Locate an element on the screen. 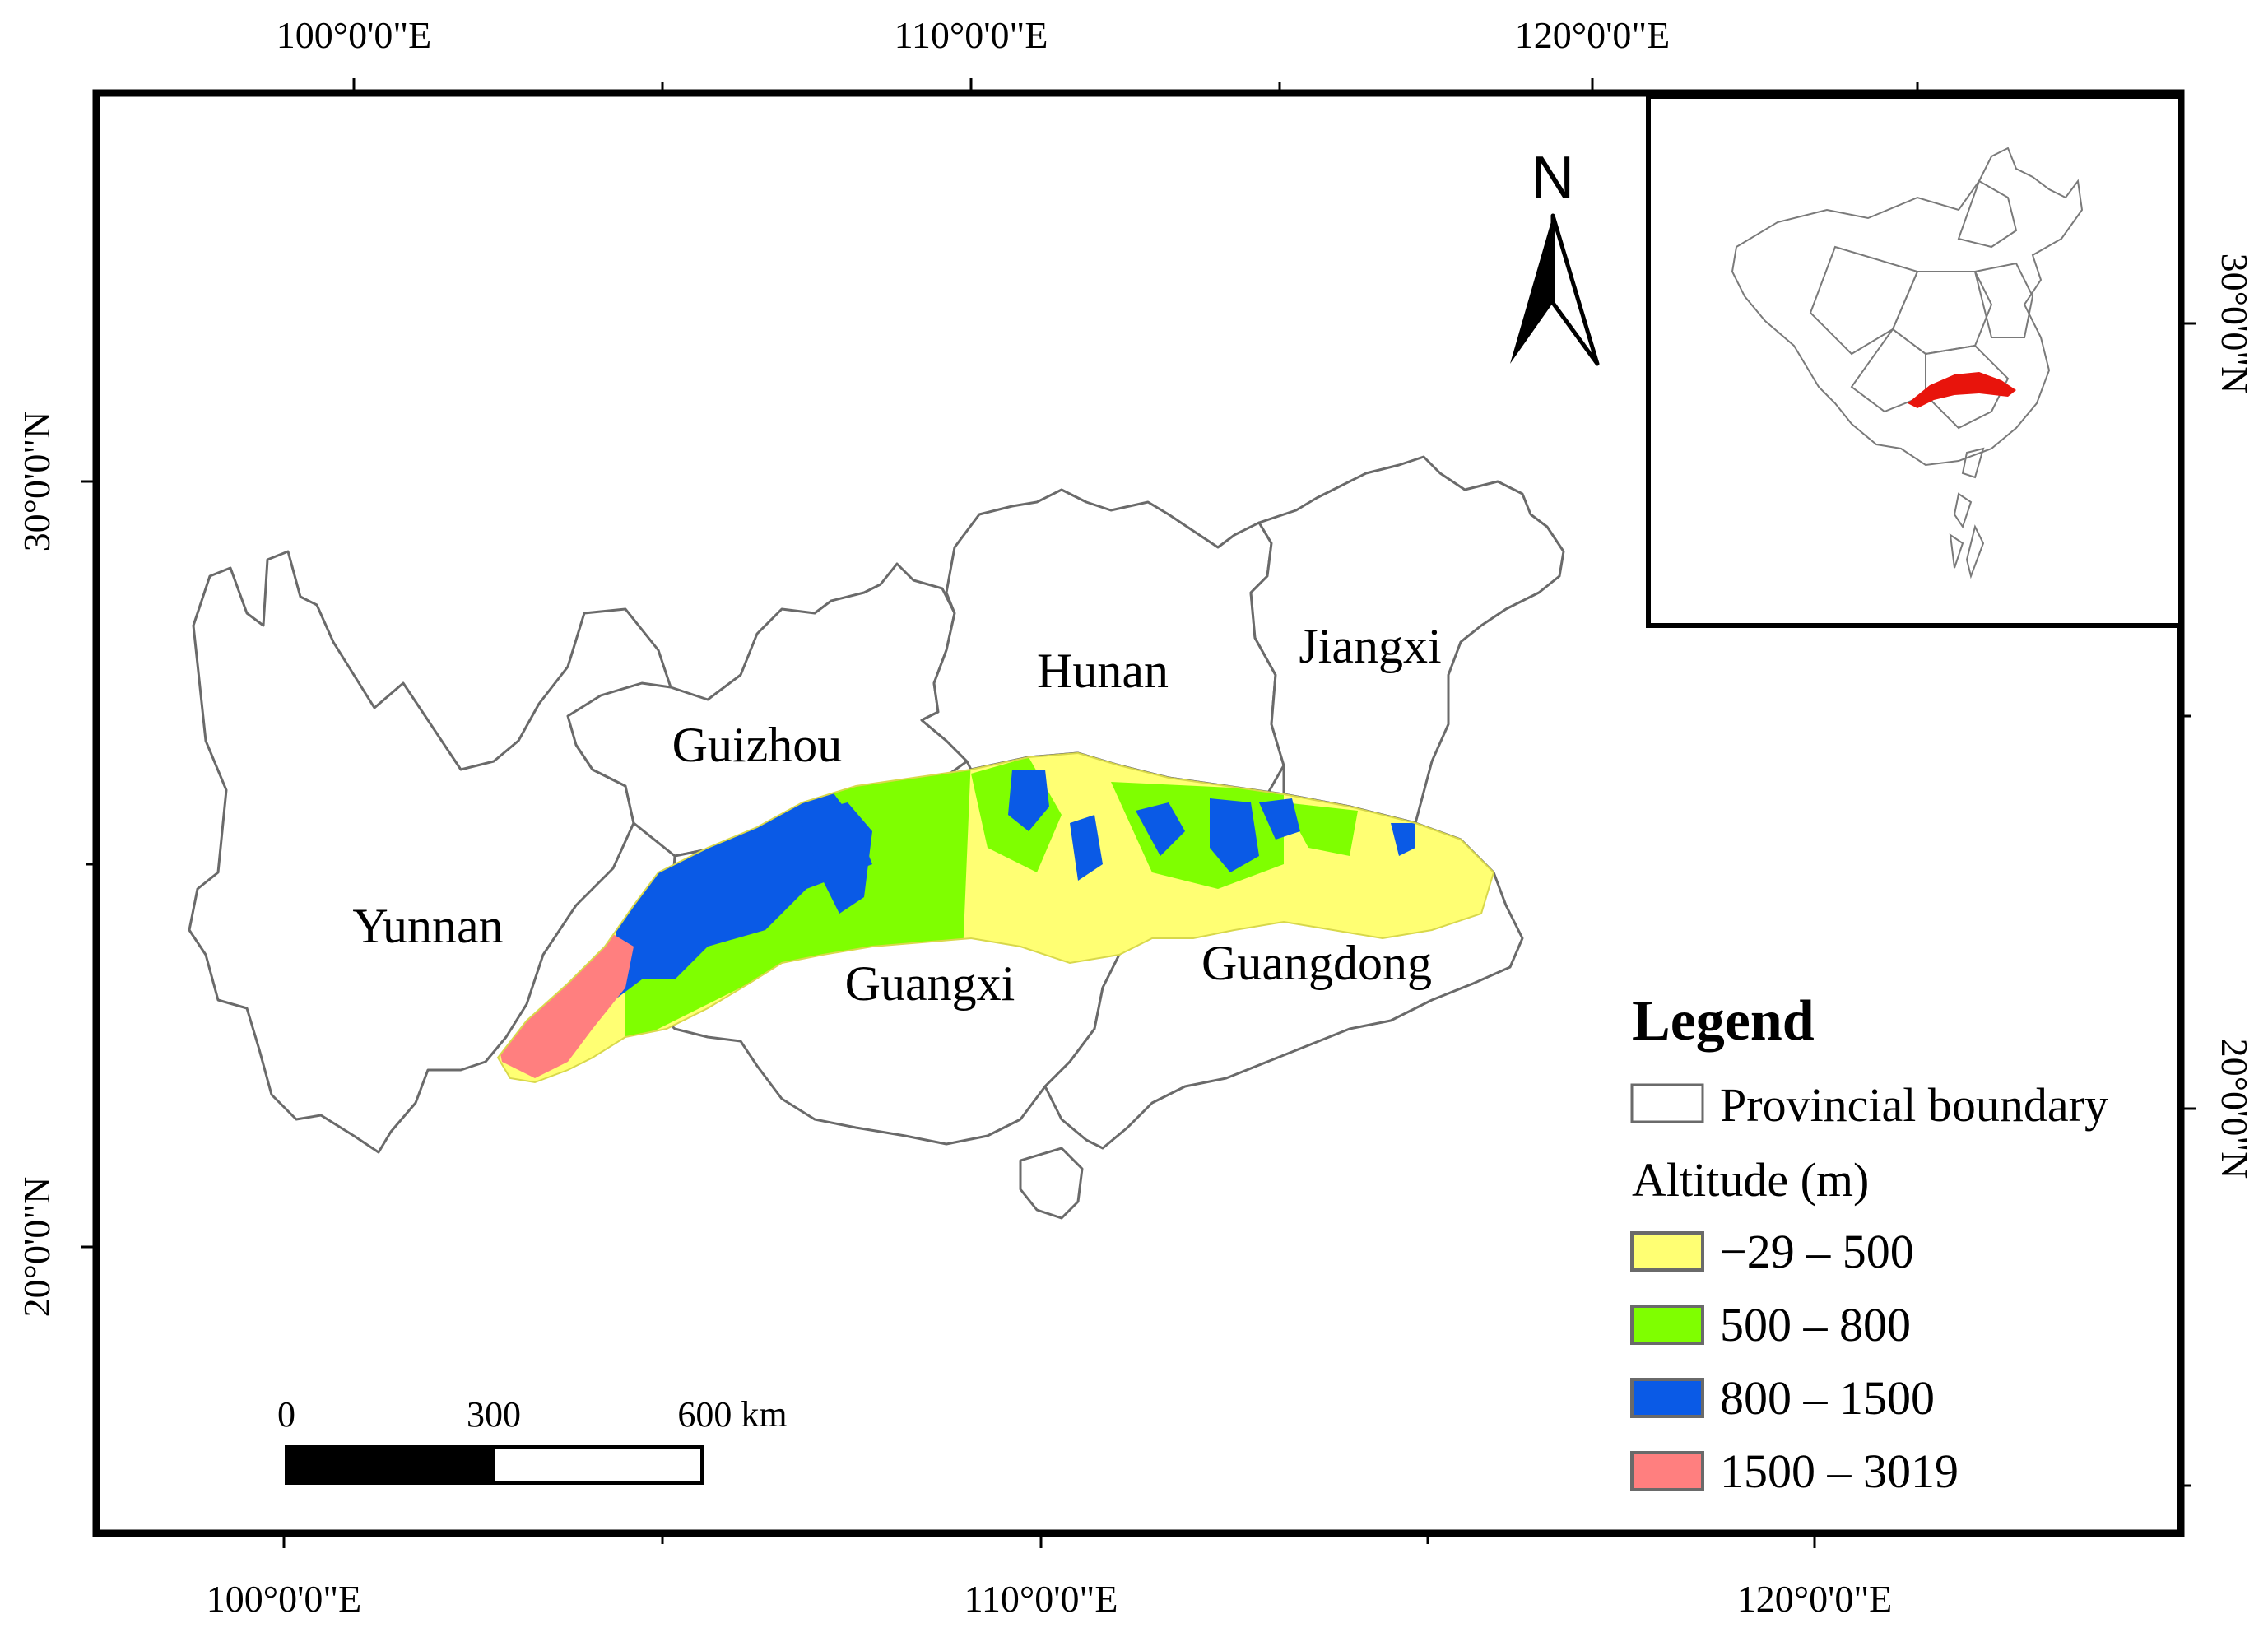 This screenshot has width=2268, height=1628. scale-label-300: 300 is located at coordinates (494, 1414).